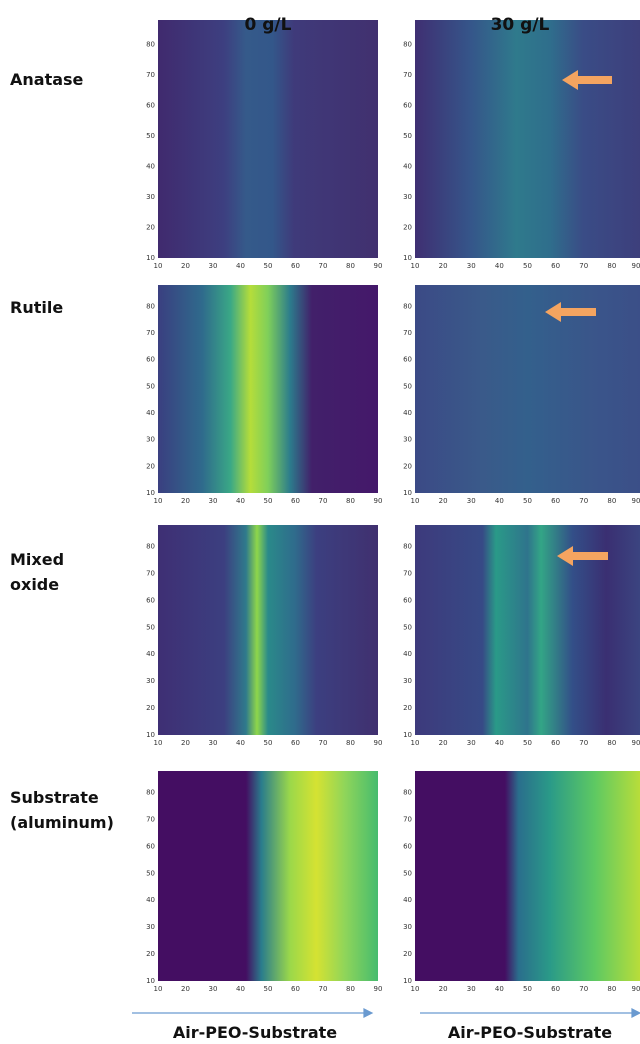 Image resolution: width=640 pixels, height=1044 pixels. I want to click on row-label: (aluminum), so click(62, 822).